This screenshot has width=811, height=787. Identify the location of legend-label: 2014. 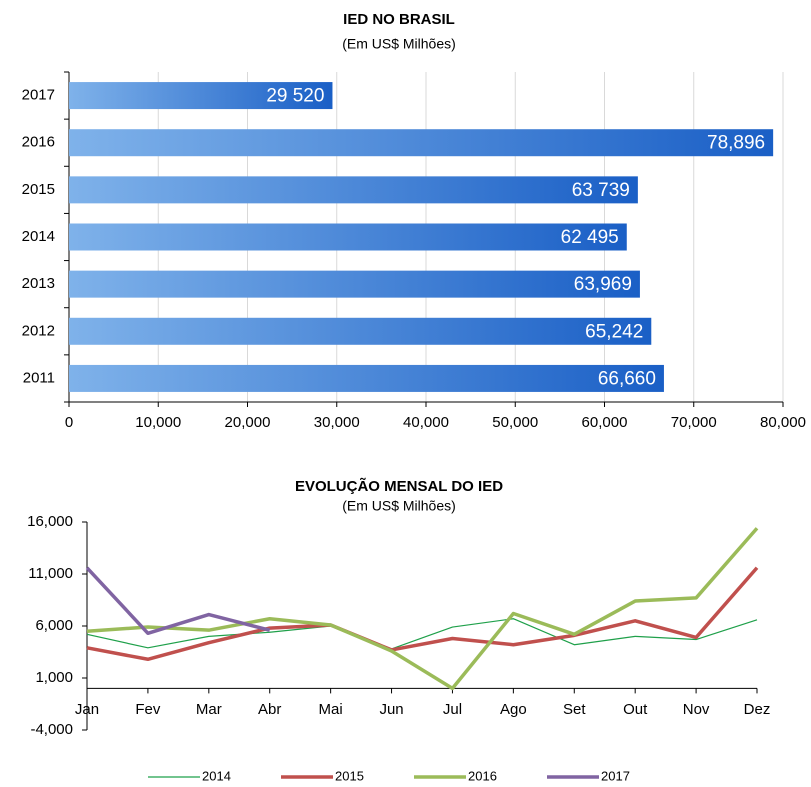
(216, 775).